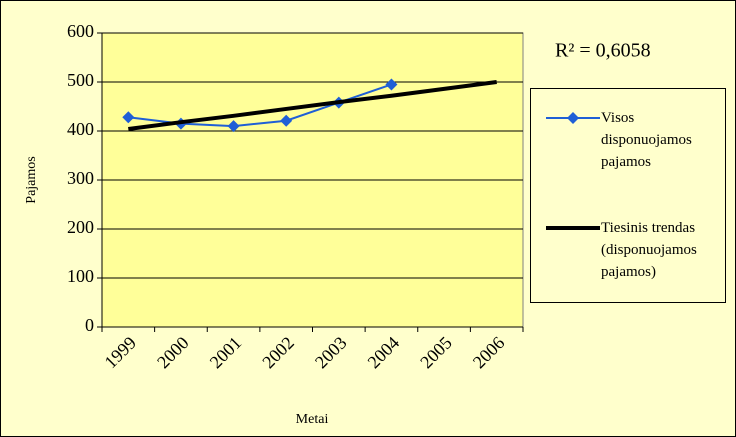 Image resolution: width=736 pixels, height=437 pixels. I want to click on annotation: R² = 0,6058, so click(603, 51).